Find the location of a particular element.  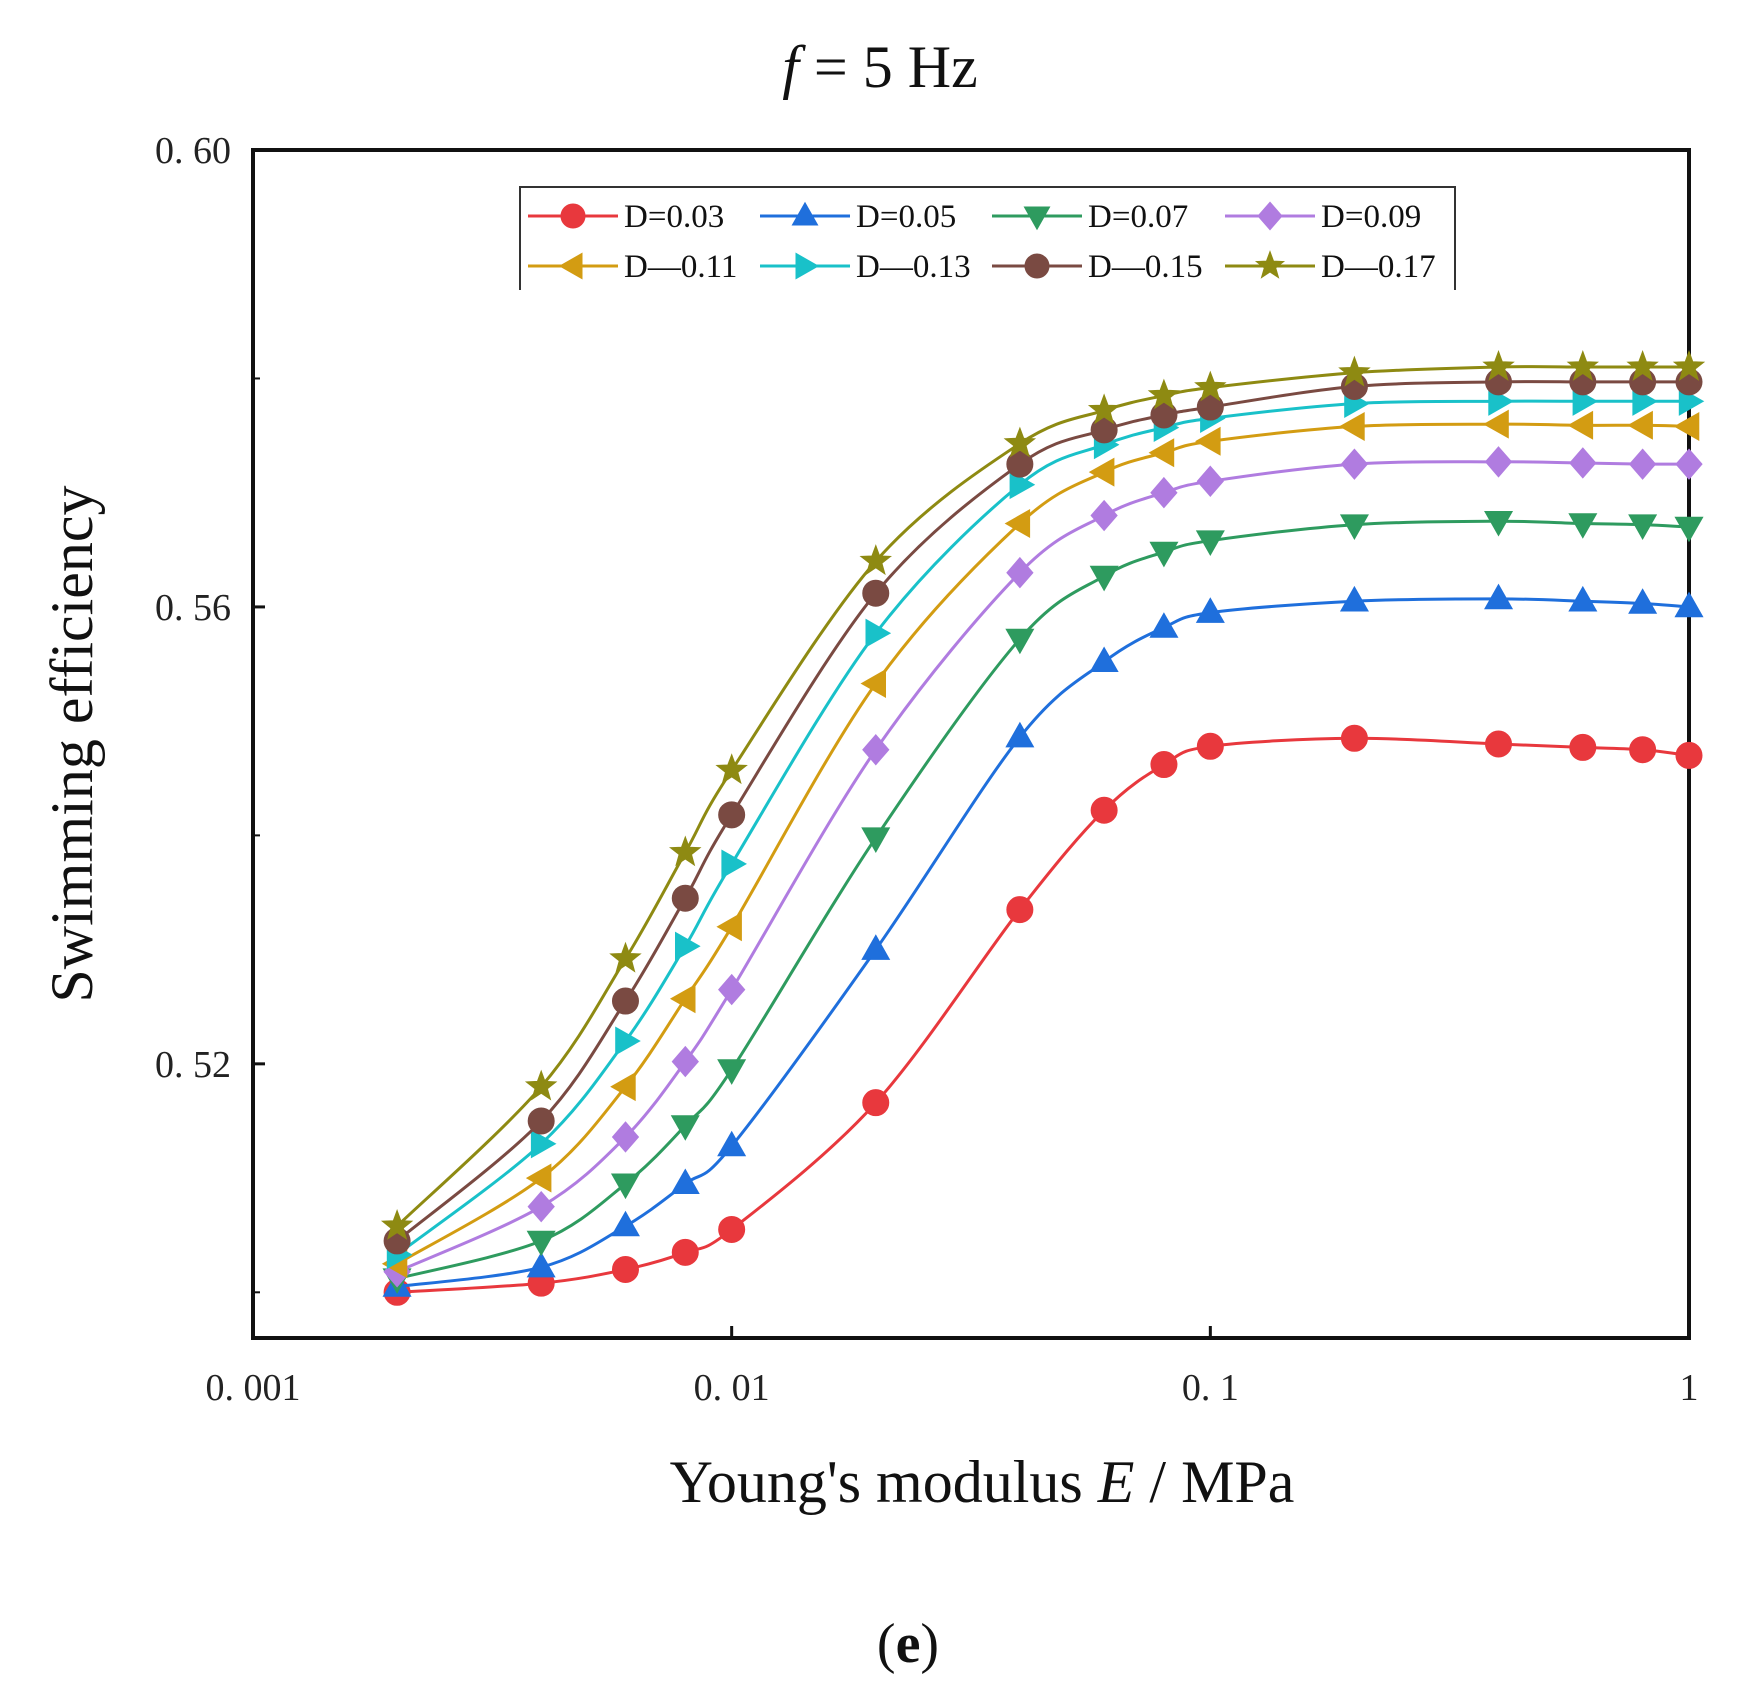

legend-item: D—0.17 is located at coordinates (1330, 267).